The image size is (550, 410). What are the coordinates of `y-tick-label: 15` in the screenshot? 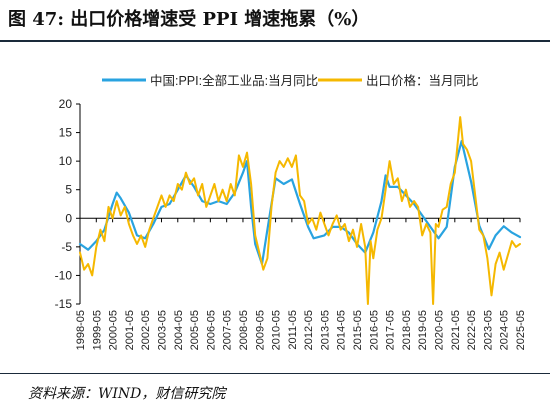 It's located at (66, 133).